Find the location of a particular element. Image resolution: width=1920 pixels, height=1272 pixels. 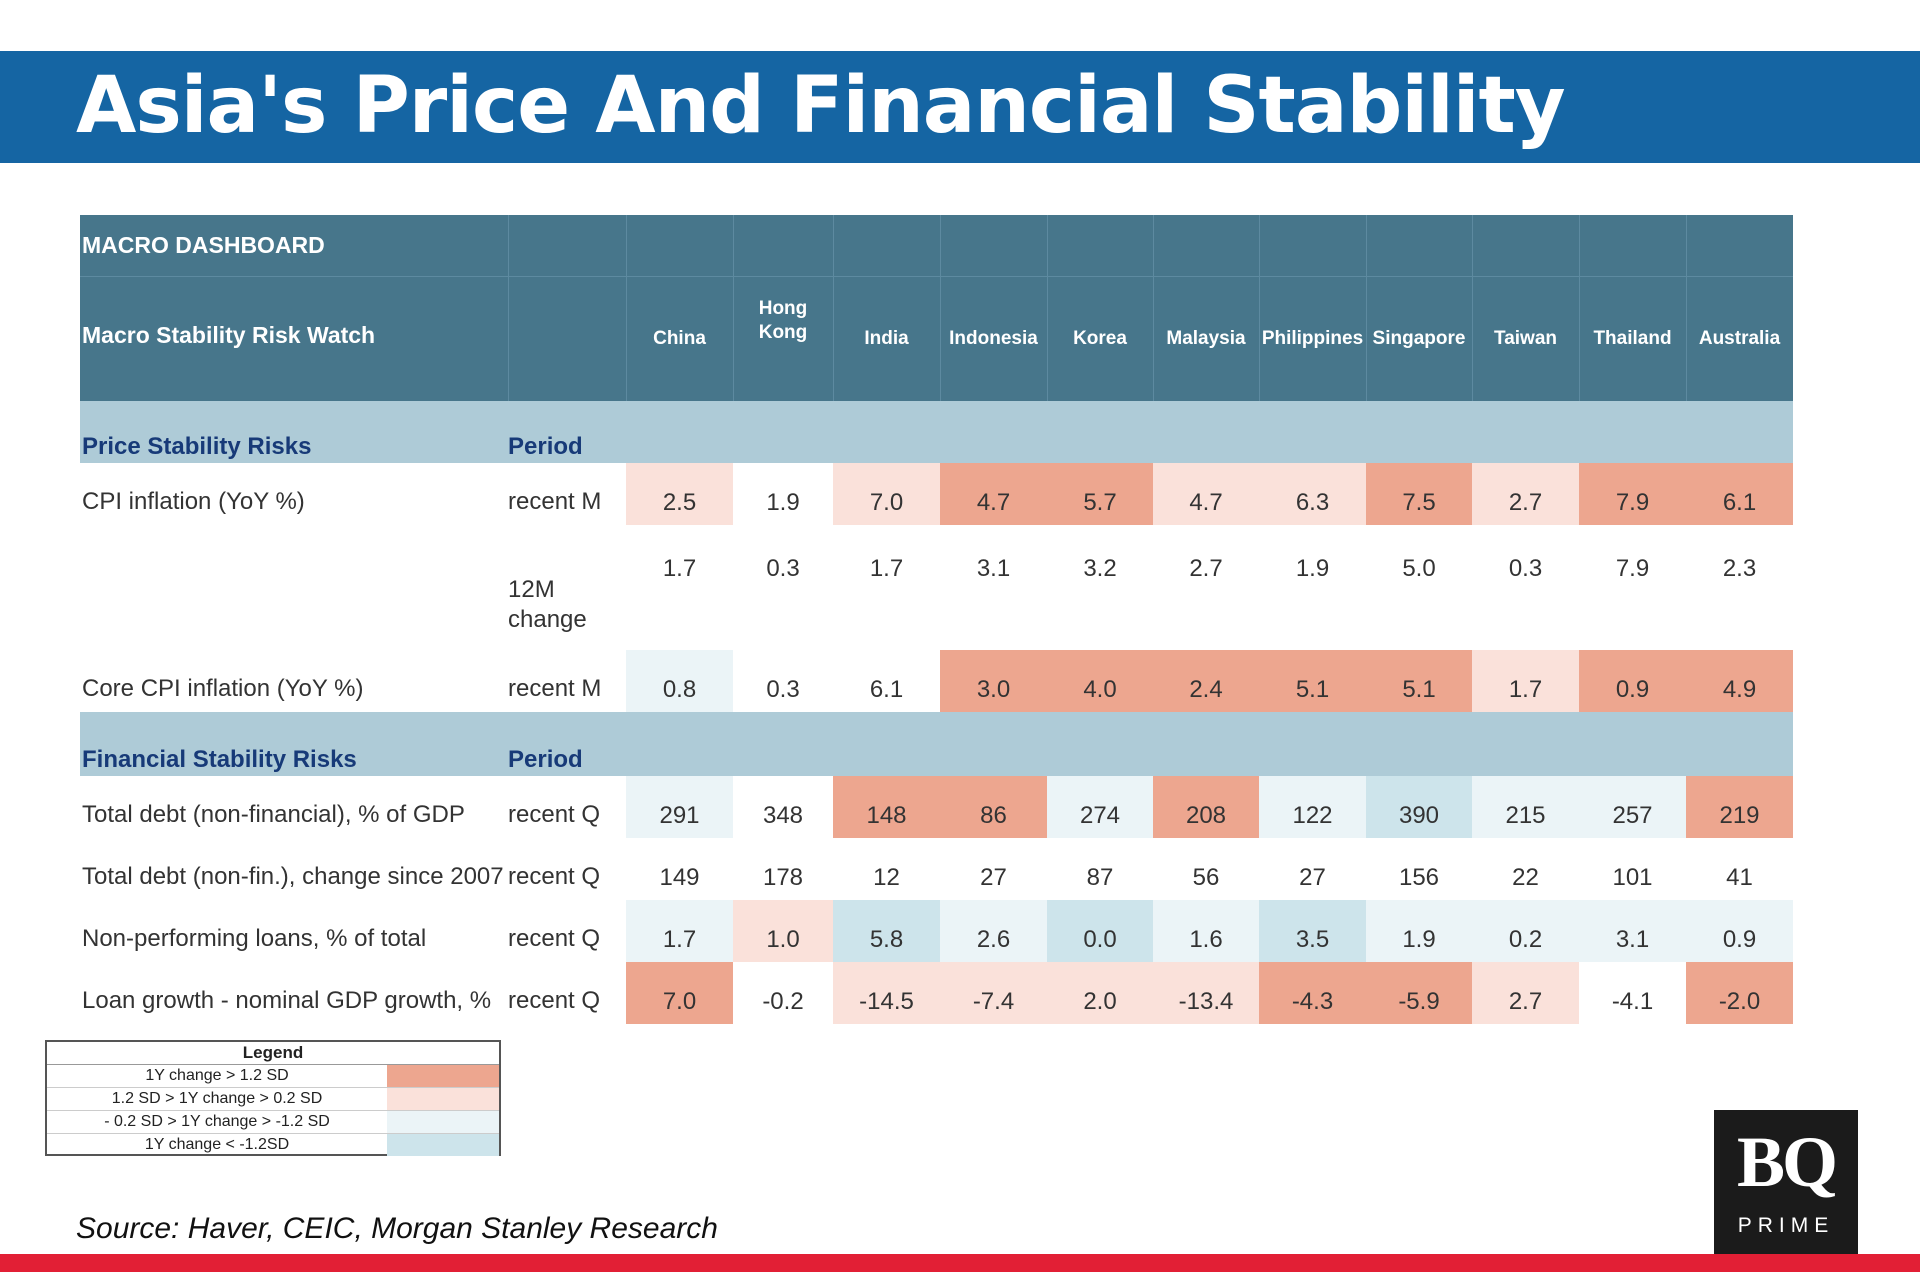

data-cell: 22 is located at coordinates (1525, 877).